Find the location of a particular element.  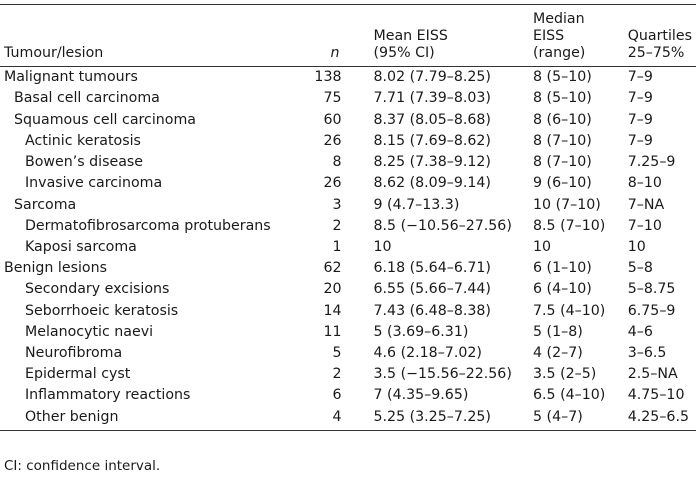

cell-median: 6.5 (4–10) is located at coordinates (569, 395).